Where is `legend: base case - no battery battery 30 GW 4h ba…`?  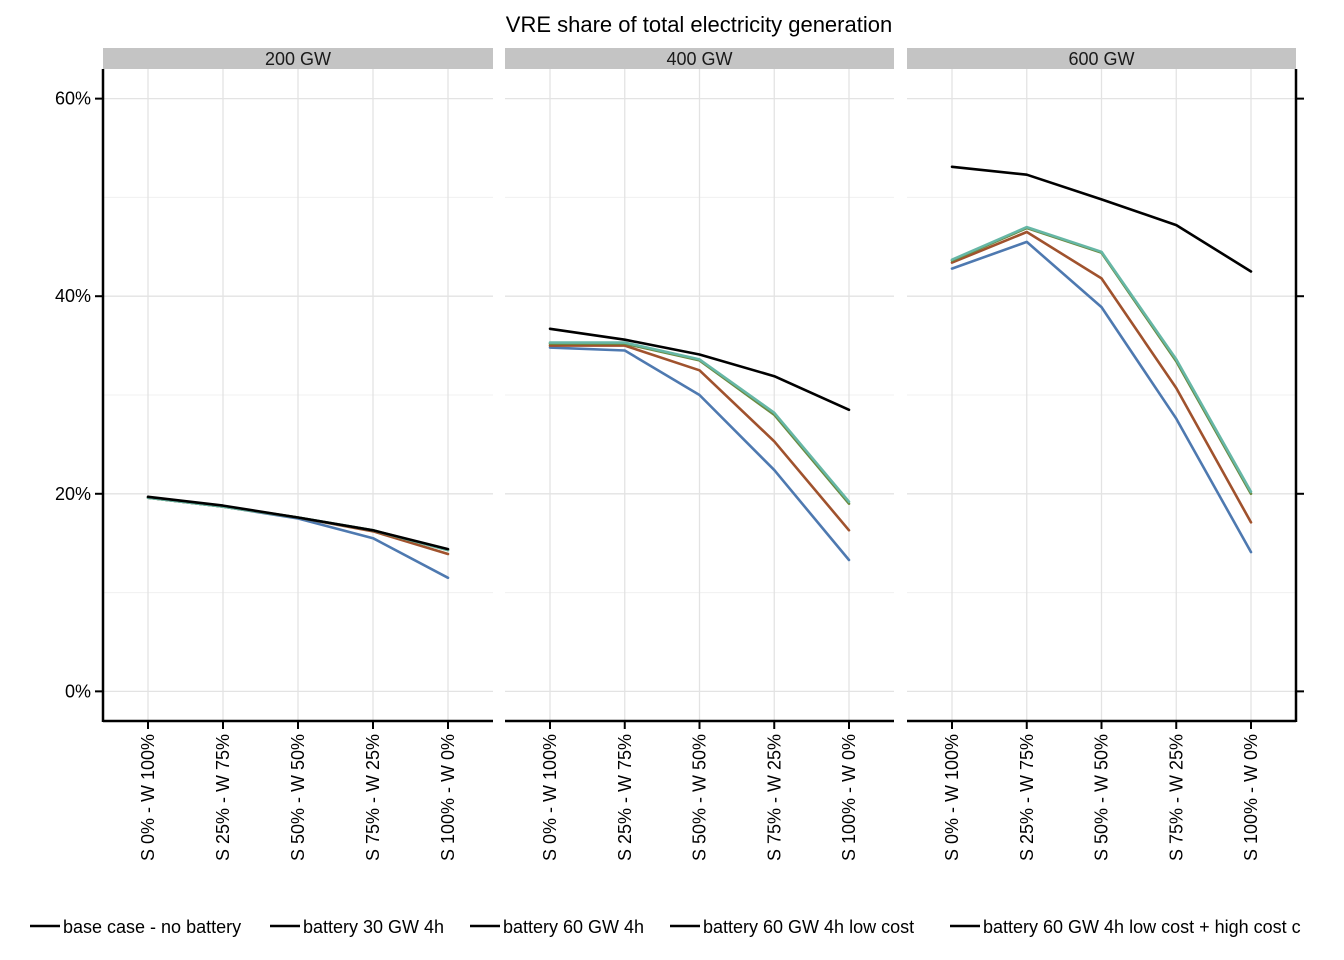 legend: base case - no battery battery 30 GW 4h ba… is located at coordinates (665, 927).